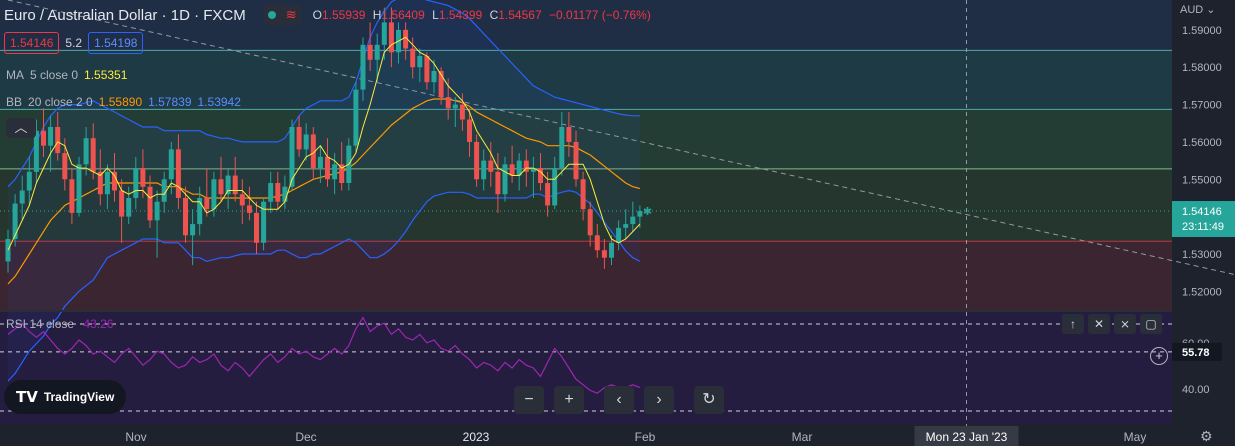 The width and height of the screenshot is (1235, 446). What do you see at coordinates (1159, 356) in the screenshot?
I see `add-alert-icon: +` at bounding box center [1159, 356].